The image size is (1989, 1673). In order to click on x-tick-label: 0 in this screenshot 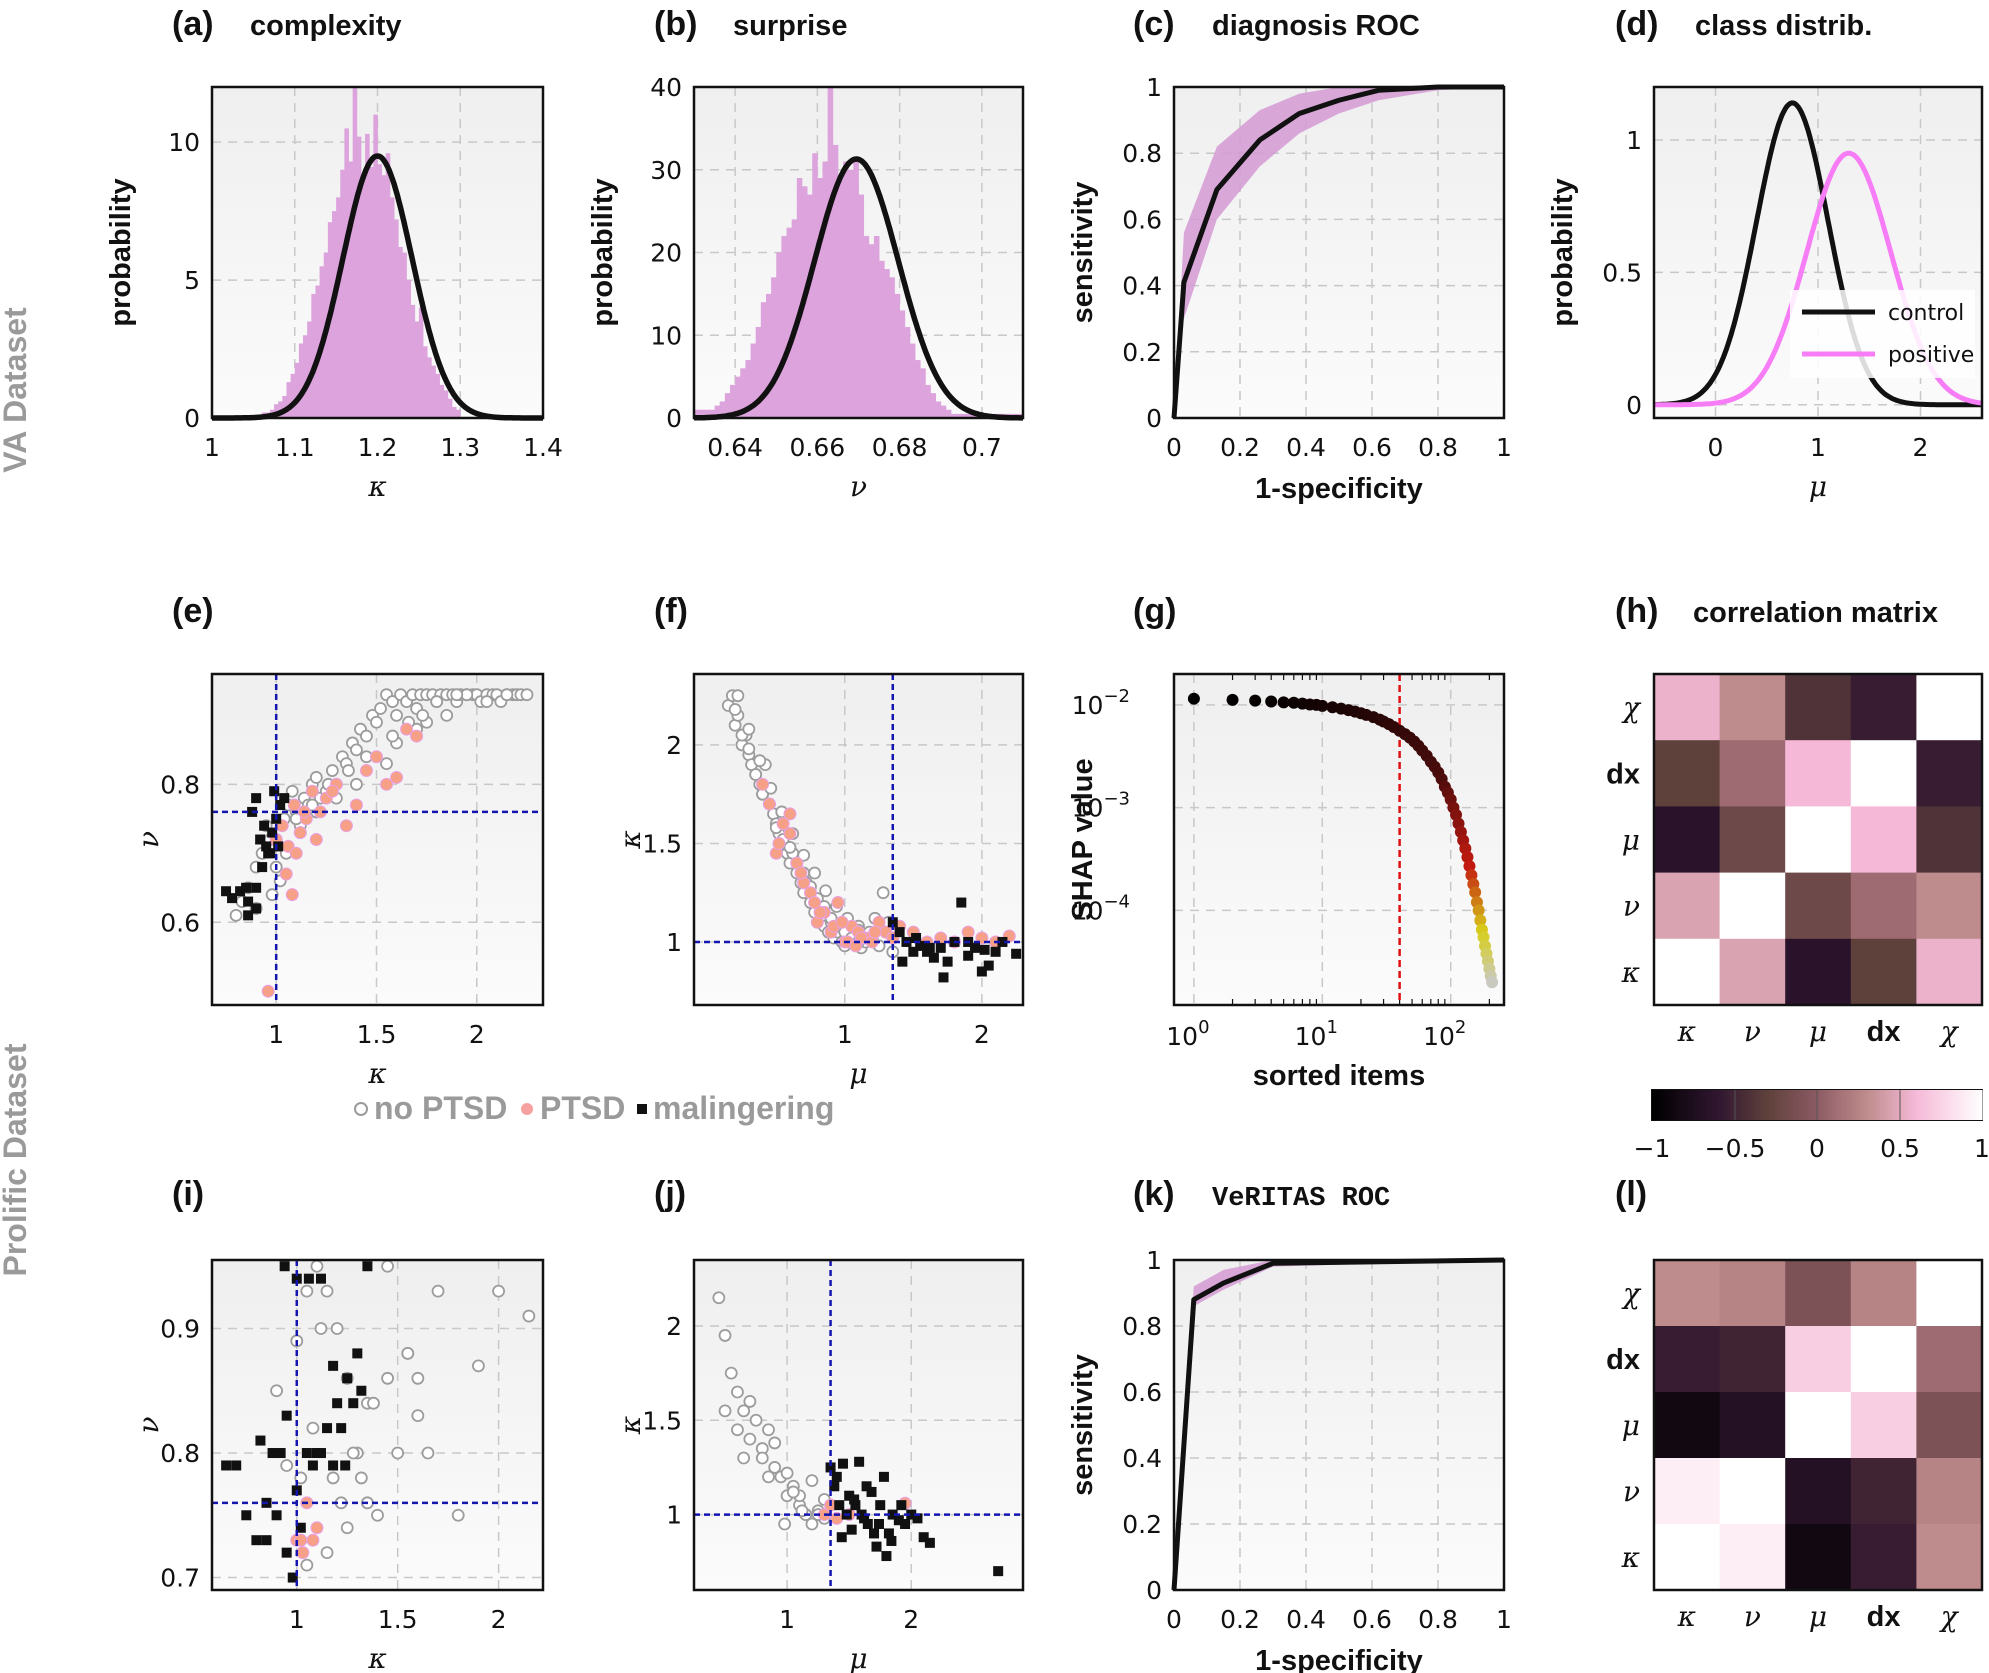, I will do `click(1716, 447)`.